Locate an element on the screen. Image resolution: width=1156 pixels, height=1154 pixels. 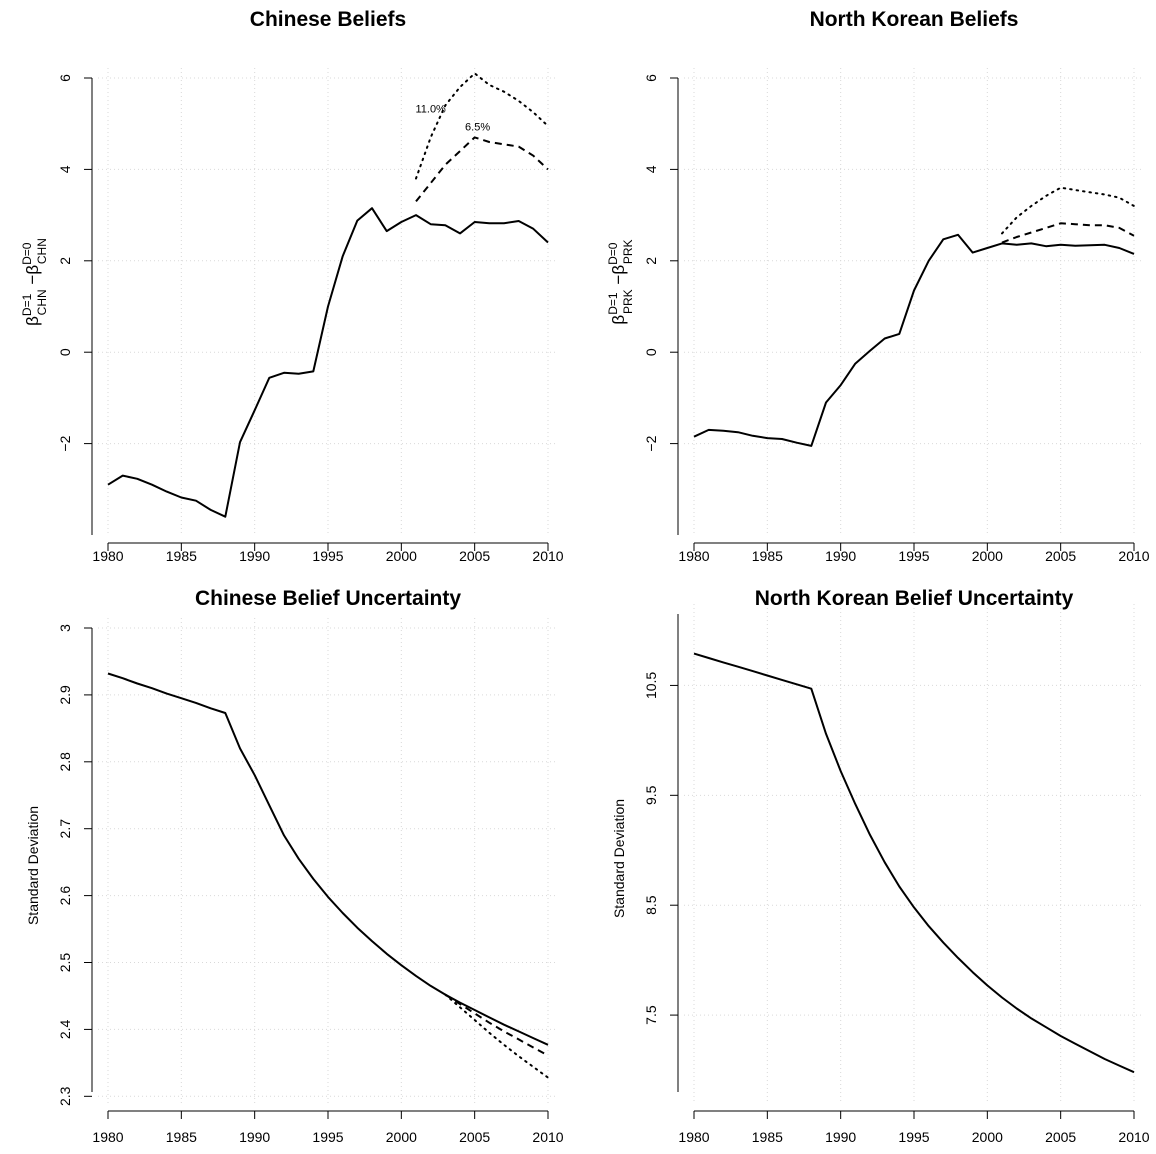
y-tick-label: 2.6 is located at coordinates (65, 896).